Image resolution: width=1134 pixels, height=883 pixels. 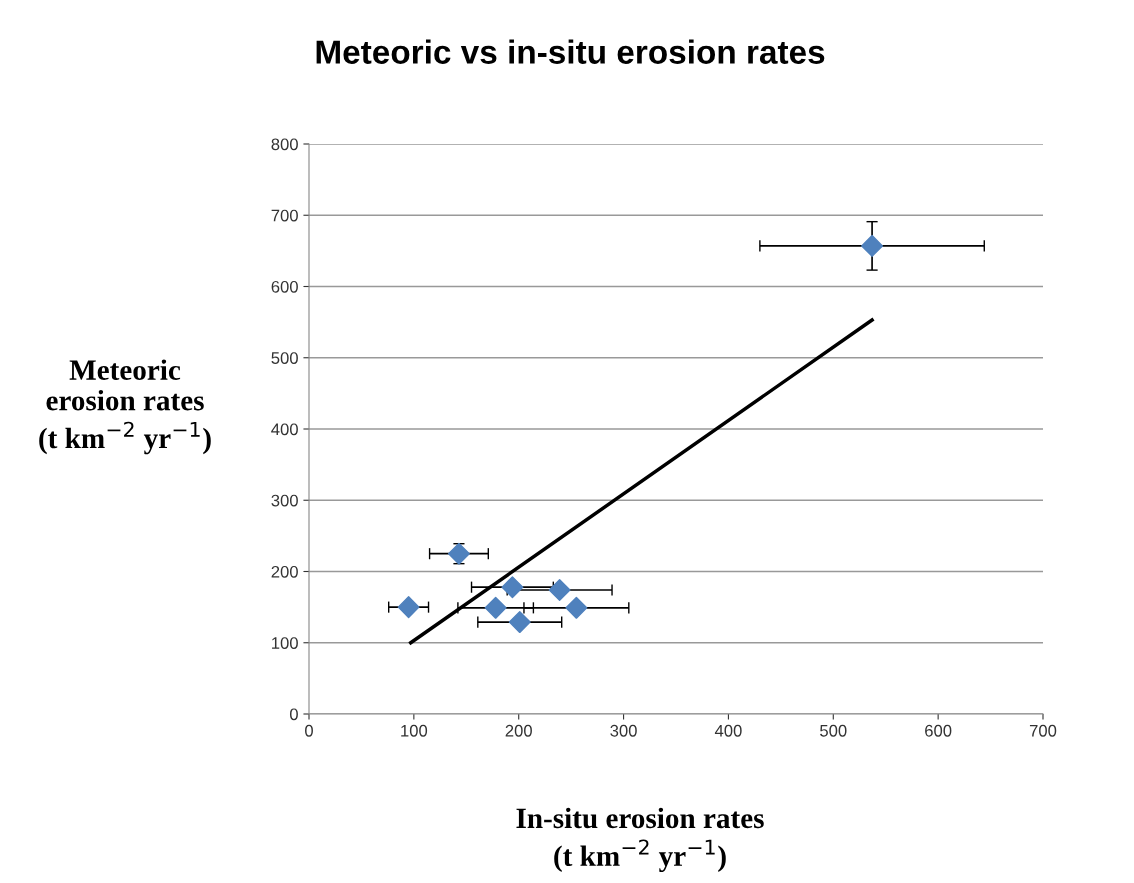 I want to click on y-tick-label: 800, so click(x=284, y=144).